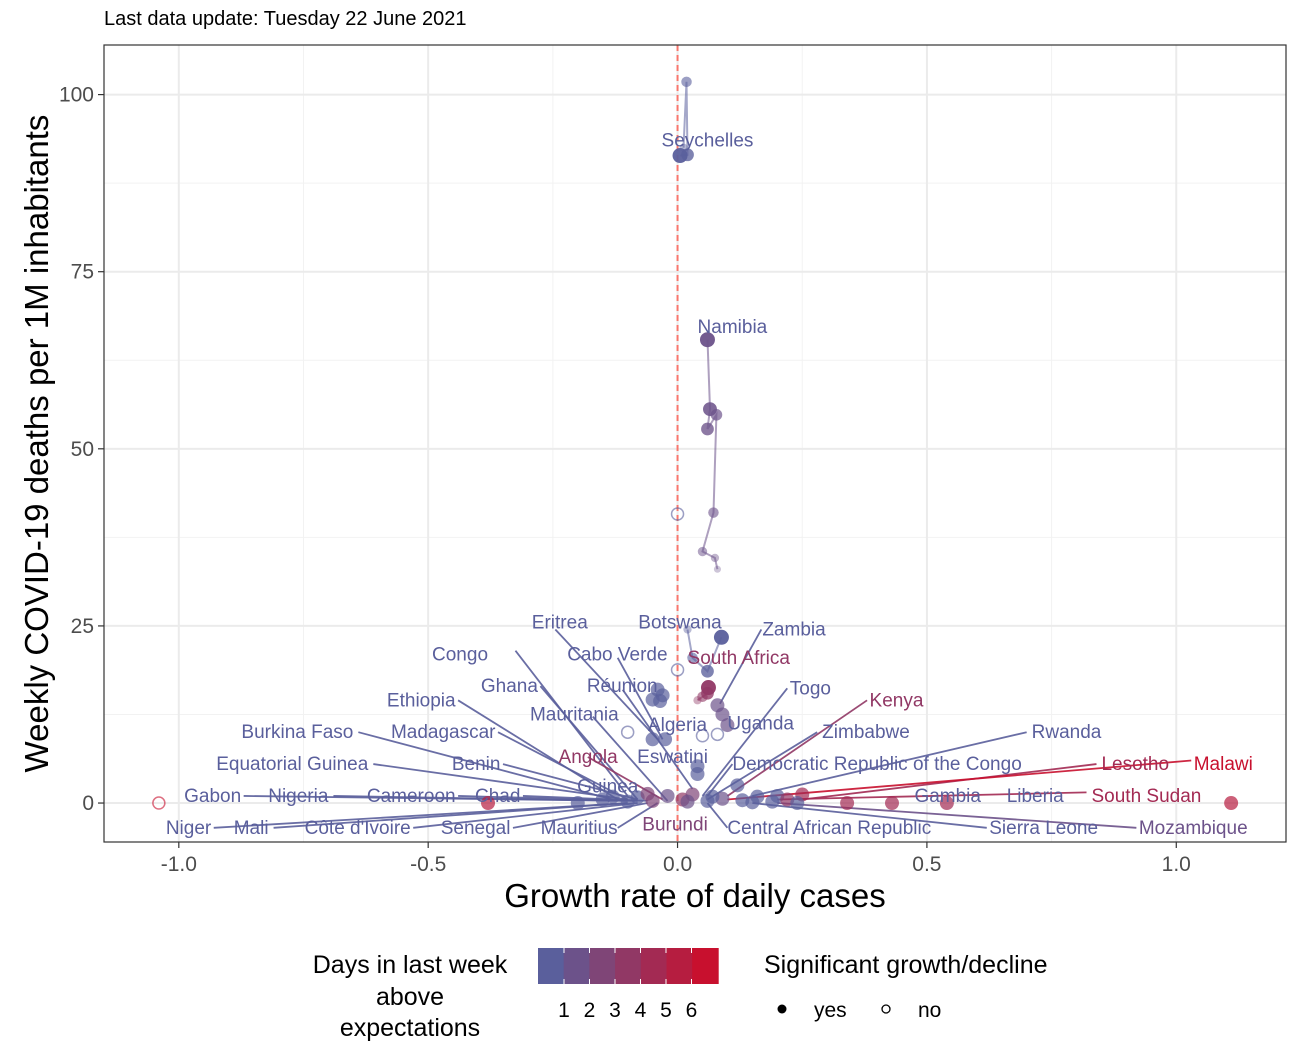 The image size is (1299, 1062). I want to click on country-label: Madagascar, so click(443, 732).